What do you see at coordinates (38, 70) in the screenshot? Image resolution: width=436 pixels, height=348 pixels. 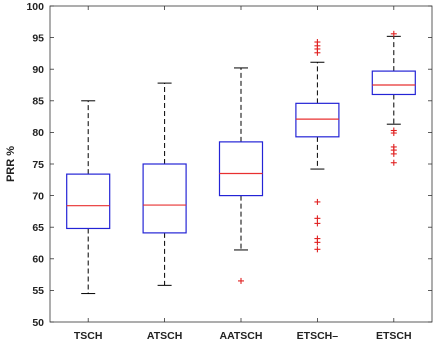 I see `y-tick-label: 90` at bounding box center [38, 70].